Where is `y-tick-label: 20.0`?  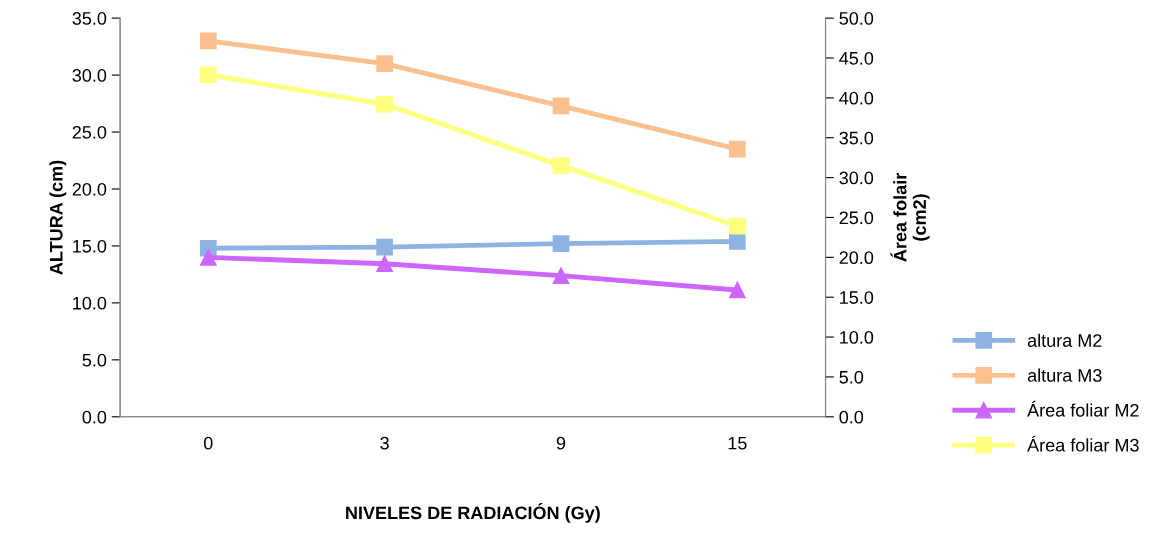 y-tick-label: 20.0 is located at coordinates (89, 189).